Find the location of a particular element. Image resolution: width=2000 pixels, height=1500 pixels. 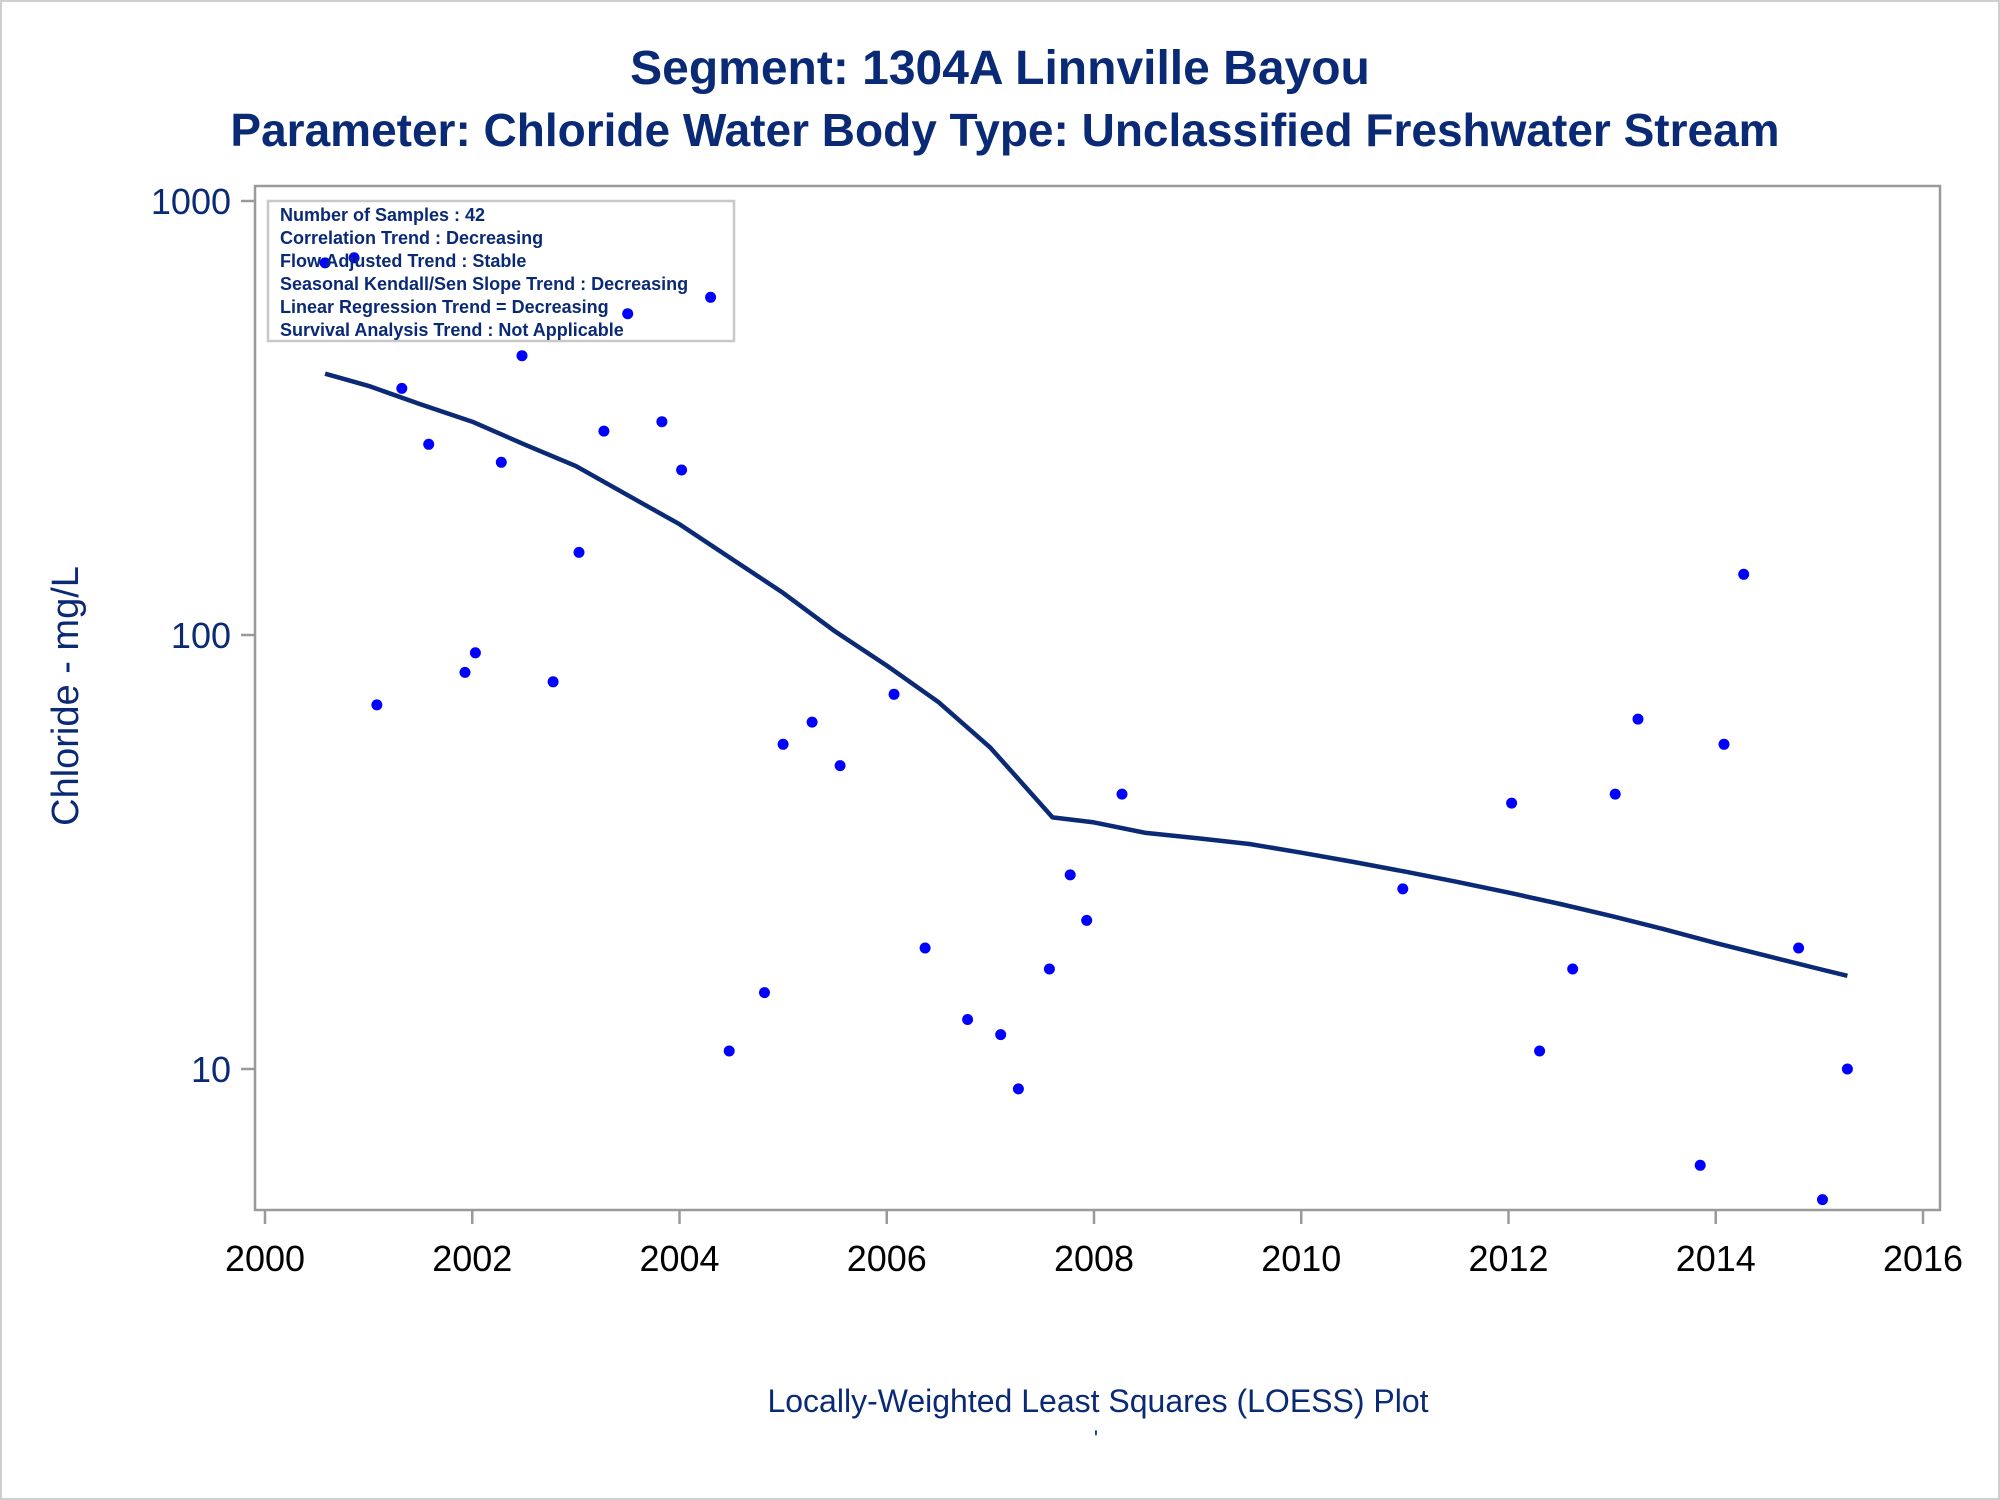

legend-entry: Number of Samples : 42 is located at coordinates (382, 215).